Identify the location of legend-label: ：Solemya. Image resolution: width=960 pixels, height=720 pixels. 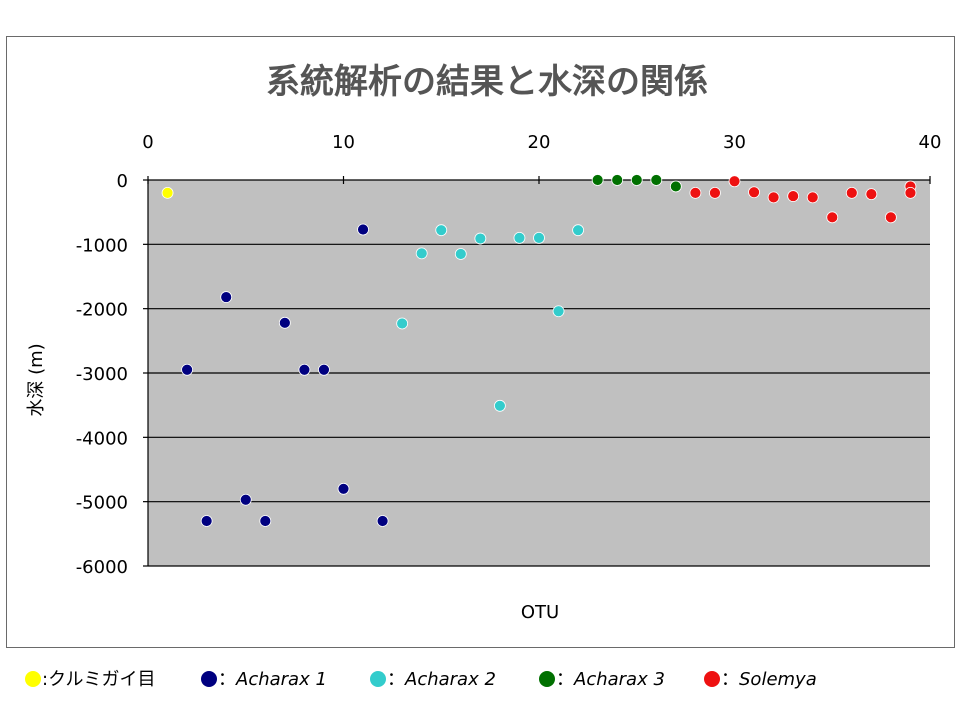
(769, 679).